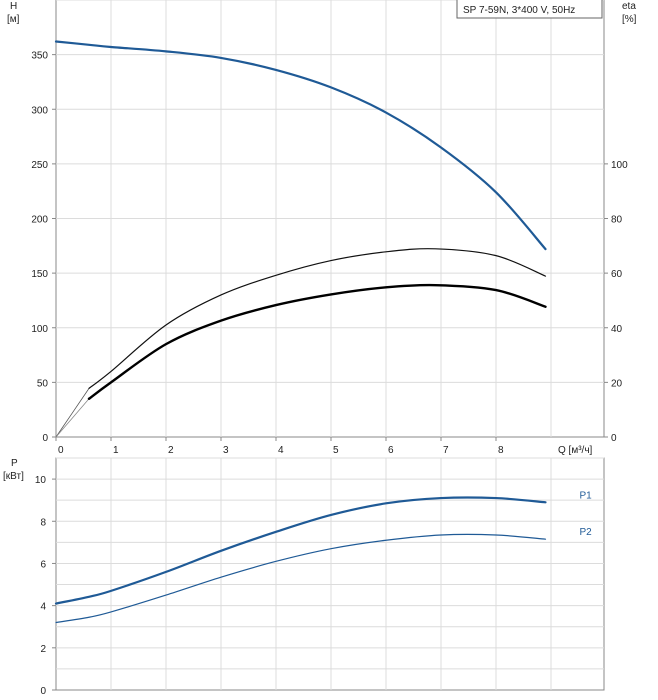  What do you see at coordinates (43, 383) in the screenshot?
I see `y-left-tick-label: 50` at bounding box center [43, 383].